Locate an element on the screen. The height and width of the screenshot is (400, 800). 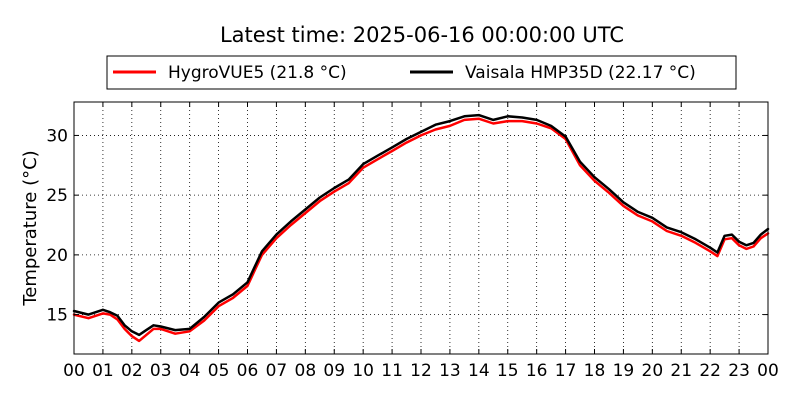
x-tick-label: 01 is located at coordinates (103, 371).